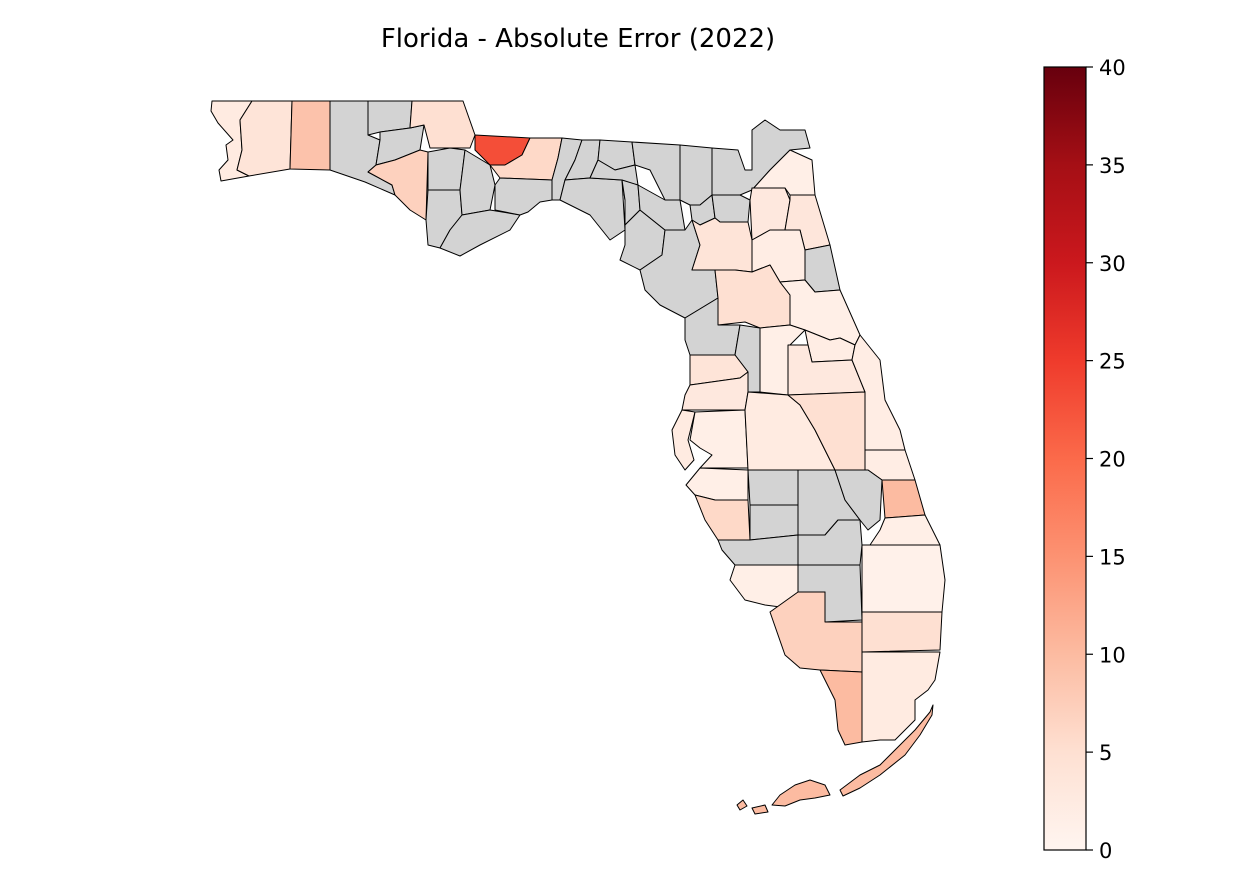 The width and height of the screenshot is (1249, 892). What do you see at coordinates (903, 578) in the screenshot?
I see `county-palm-beach` at bounding box center [903, 578].